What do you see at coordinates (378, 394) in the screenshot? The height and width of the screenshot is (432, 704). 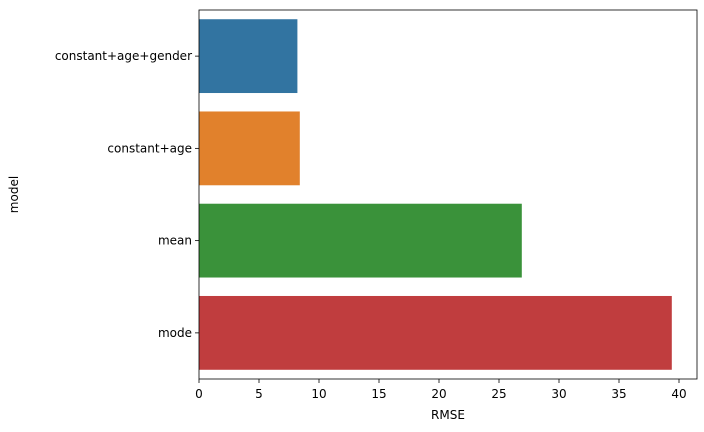 I see `x-tick-label: 15` at bounding box center [378, 394].